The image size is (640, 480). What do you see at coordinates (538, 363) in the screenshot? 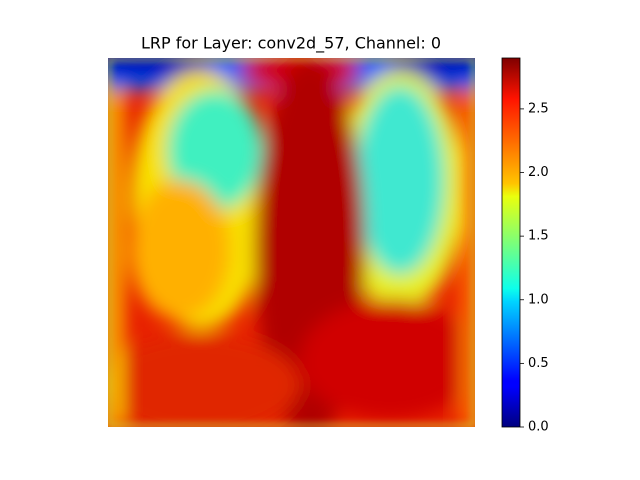
I see `colorbar-tick-label: 0.5` at bounding box center [538, 363].